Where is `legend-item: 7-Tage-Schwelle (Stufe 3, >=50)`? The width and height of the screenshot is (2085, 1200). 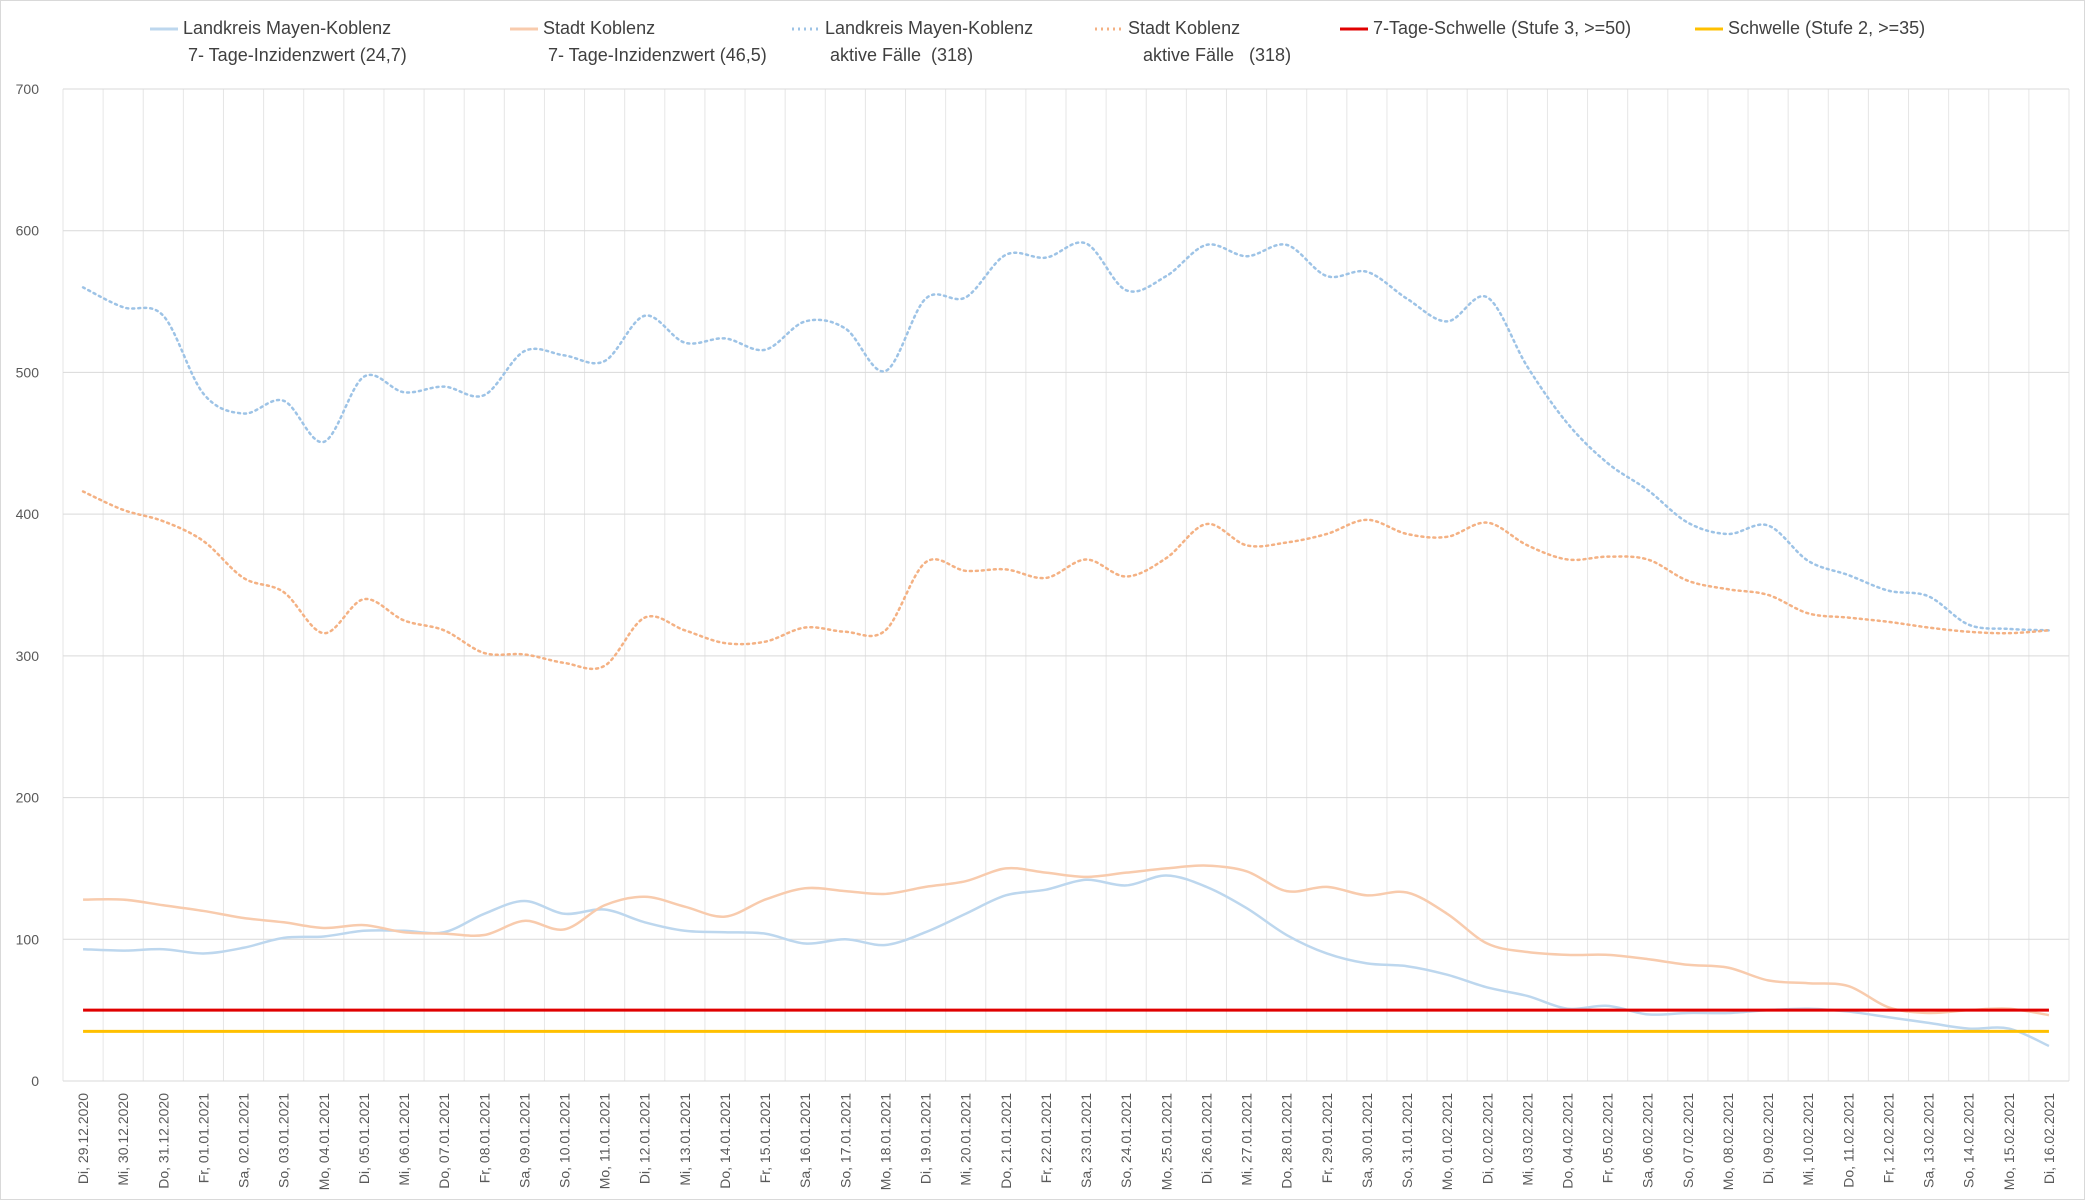 legend-item: 7-Tage-Schwelle (Stufe 3, >=50) is located at coordinates (1485, 28).